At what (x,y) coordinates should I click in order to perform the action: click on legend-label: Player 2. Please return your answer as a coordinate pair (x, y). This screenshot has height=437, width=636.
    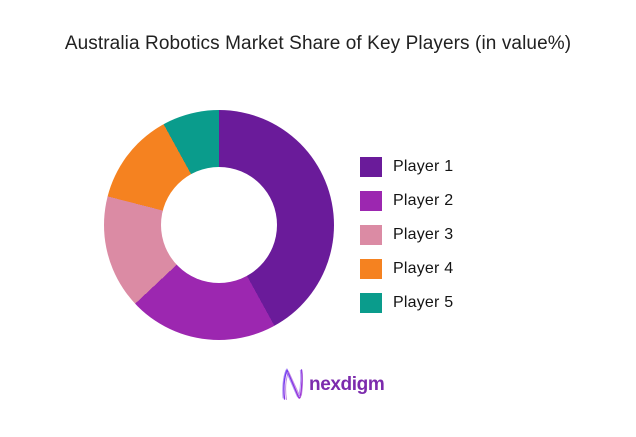
    Looking at the image, I should click on (423, 200).